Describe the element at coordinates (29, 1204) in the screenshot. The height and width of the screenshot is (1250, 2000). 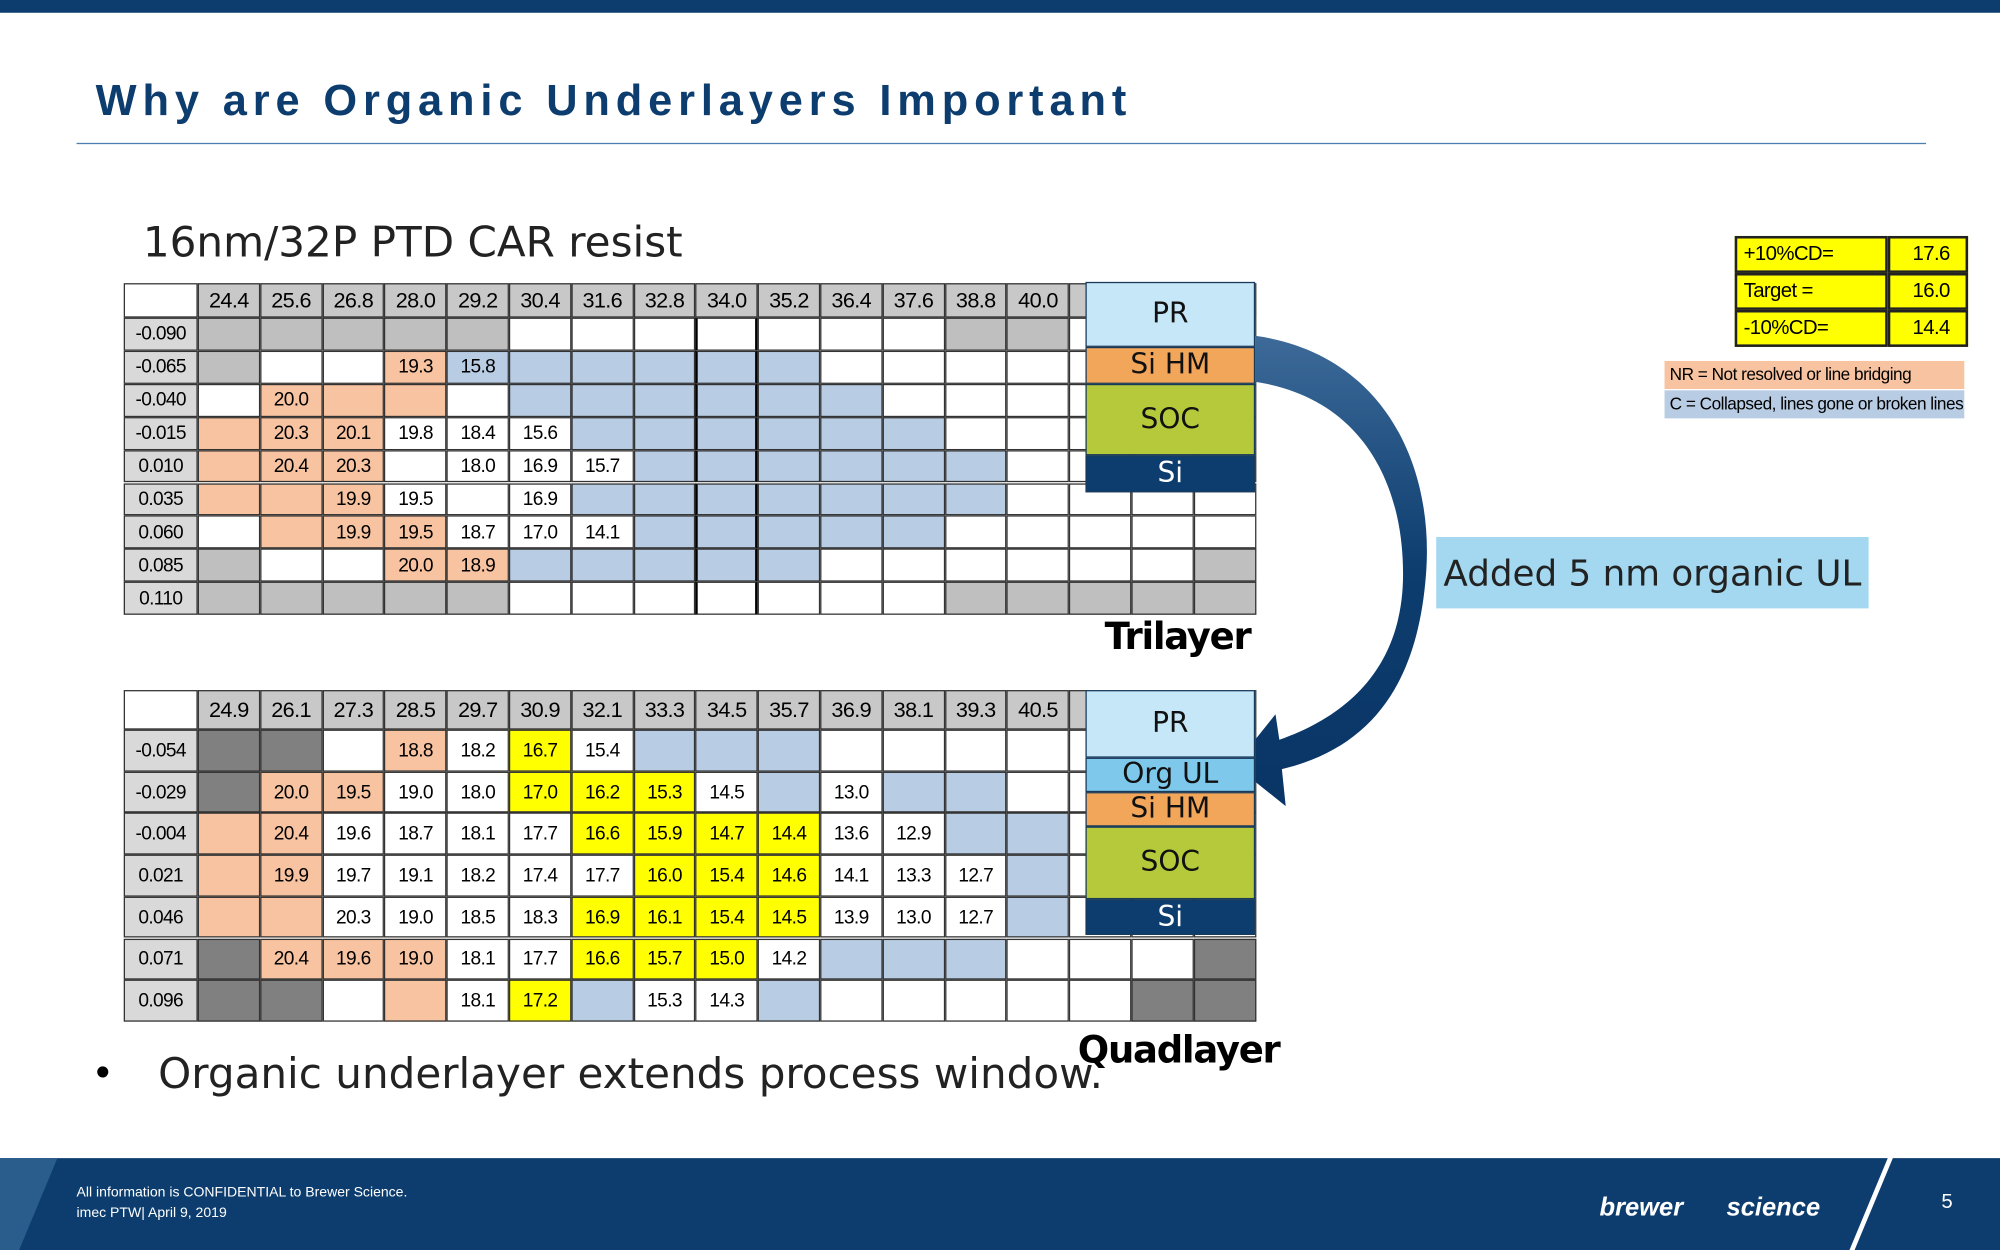
I see `footer-accent` at that location.